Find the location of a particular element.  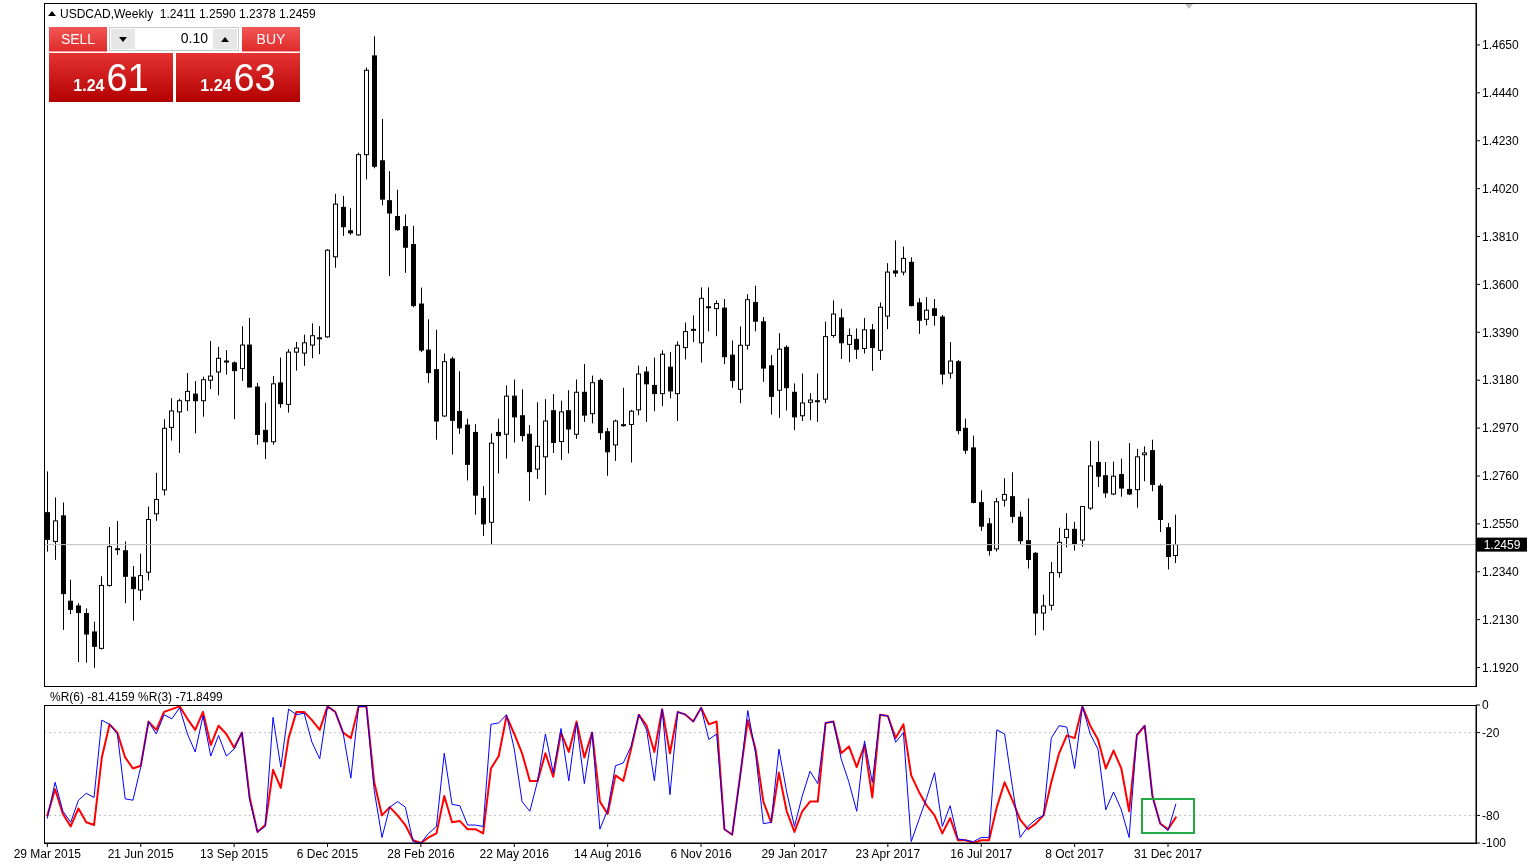

annotation: 1.2461 is located at coordinates (111, 78).